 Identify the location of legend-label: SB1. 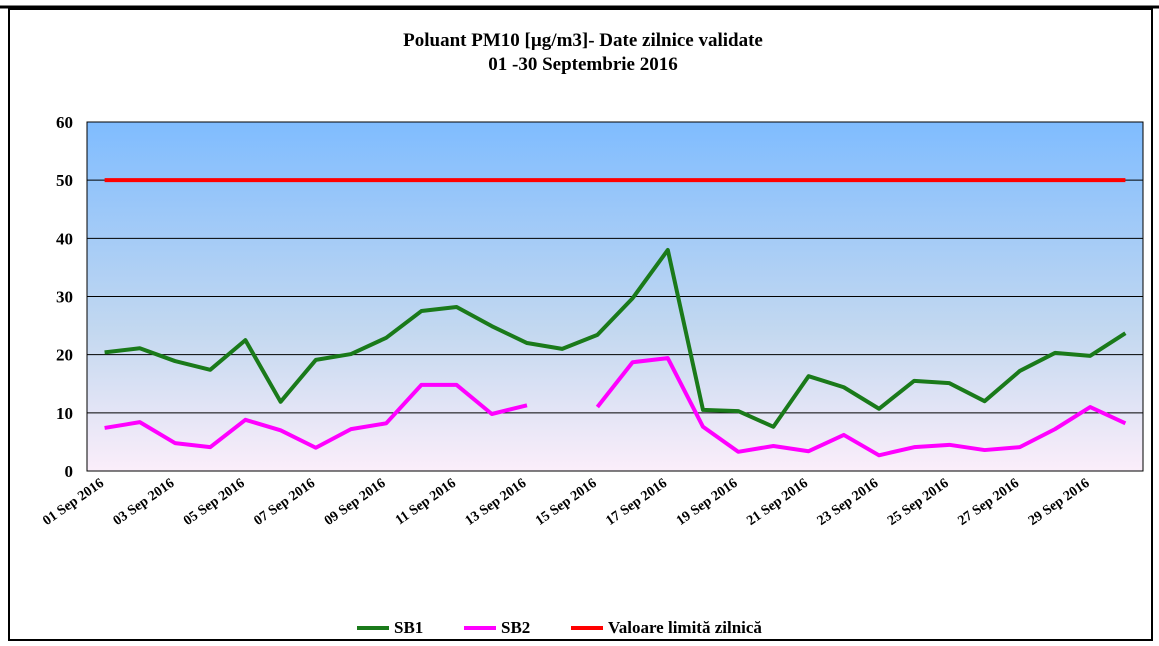
(408, 627).